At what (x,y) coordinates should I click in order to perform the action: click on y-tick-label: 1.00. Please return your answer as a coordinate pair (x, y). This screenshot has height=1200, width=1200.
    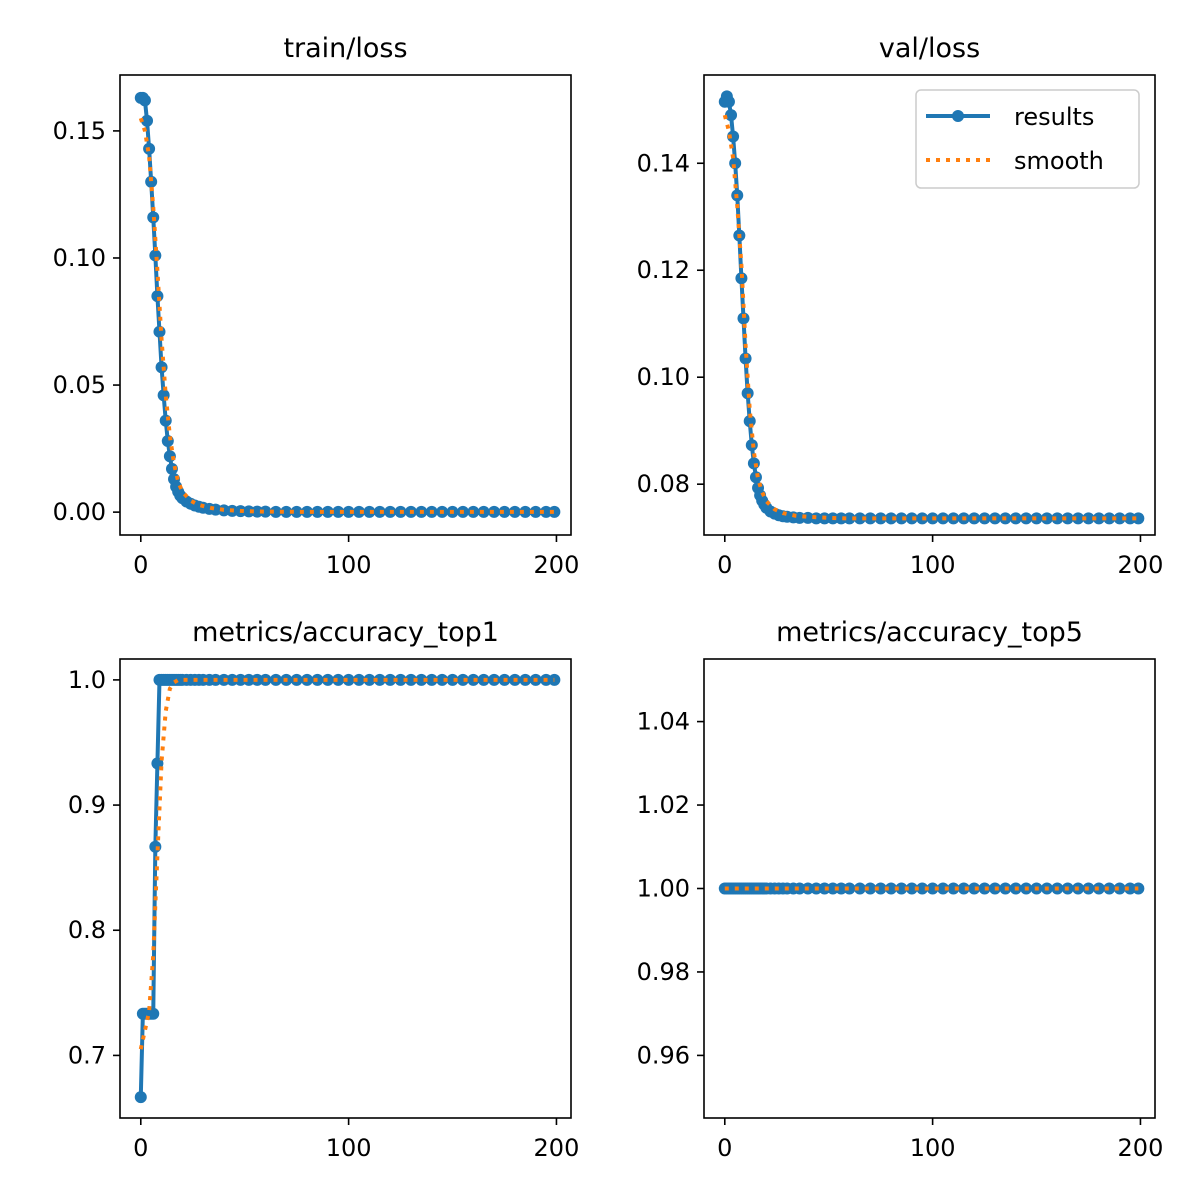
    Looking at the image, I should click on (663, 889).